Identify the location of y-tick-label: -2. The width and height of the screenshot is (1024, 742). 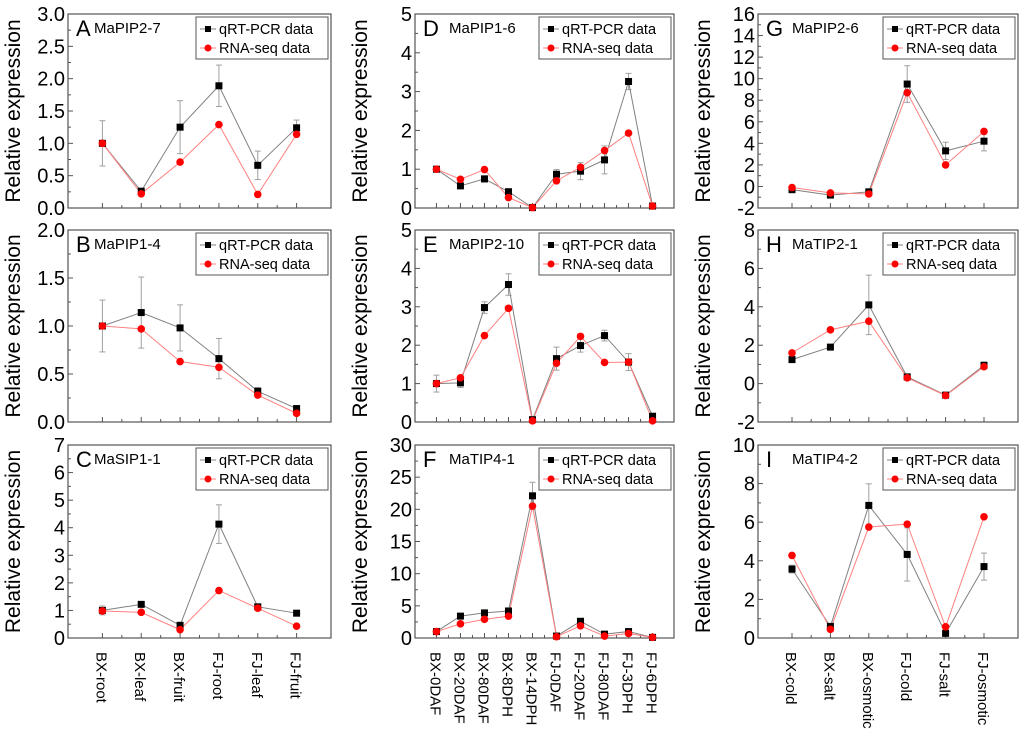
(746, 423).